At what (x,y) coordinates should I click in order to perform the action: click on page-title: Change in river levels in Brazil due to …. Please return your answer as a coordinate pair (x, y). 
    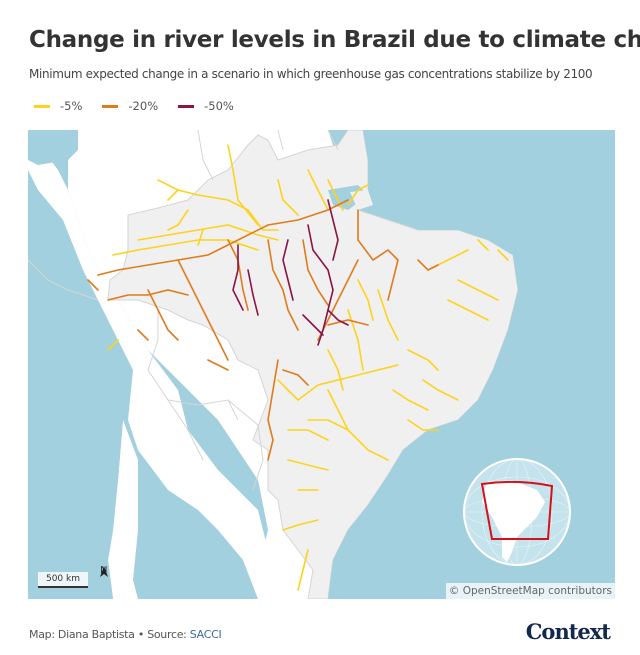
    Looking at the image, I should click on (334, 40).